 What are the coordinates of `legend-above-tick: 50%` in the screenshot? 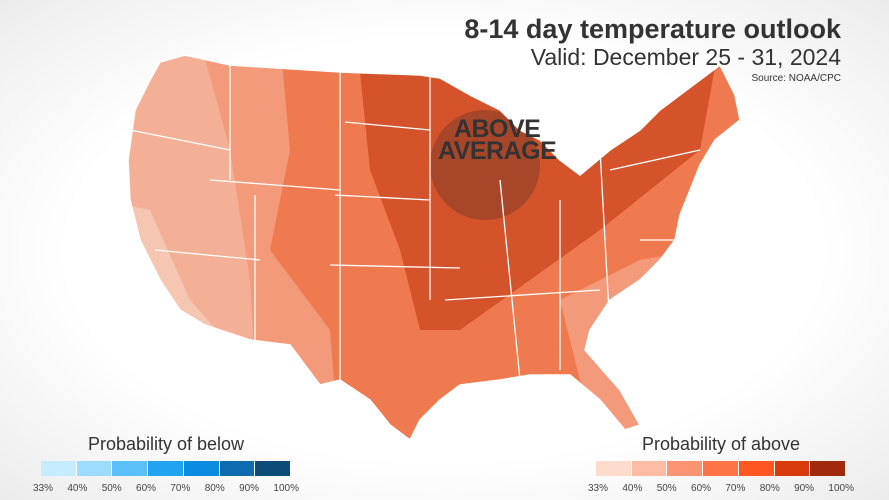 It's located at (666, 488).